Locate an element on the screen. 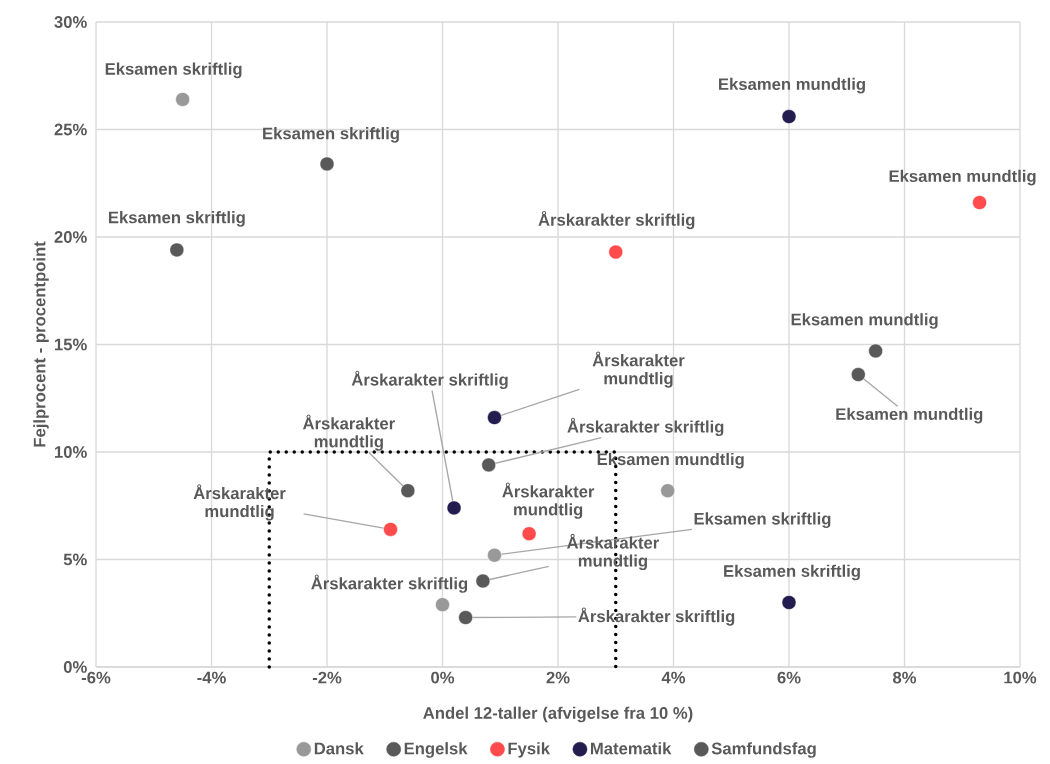 This screenshot has width=1050, height=764. y-tick-label: 10% is located at coordinates (70, 452).